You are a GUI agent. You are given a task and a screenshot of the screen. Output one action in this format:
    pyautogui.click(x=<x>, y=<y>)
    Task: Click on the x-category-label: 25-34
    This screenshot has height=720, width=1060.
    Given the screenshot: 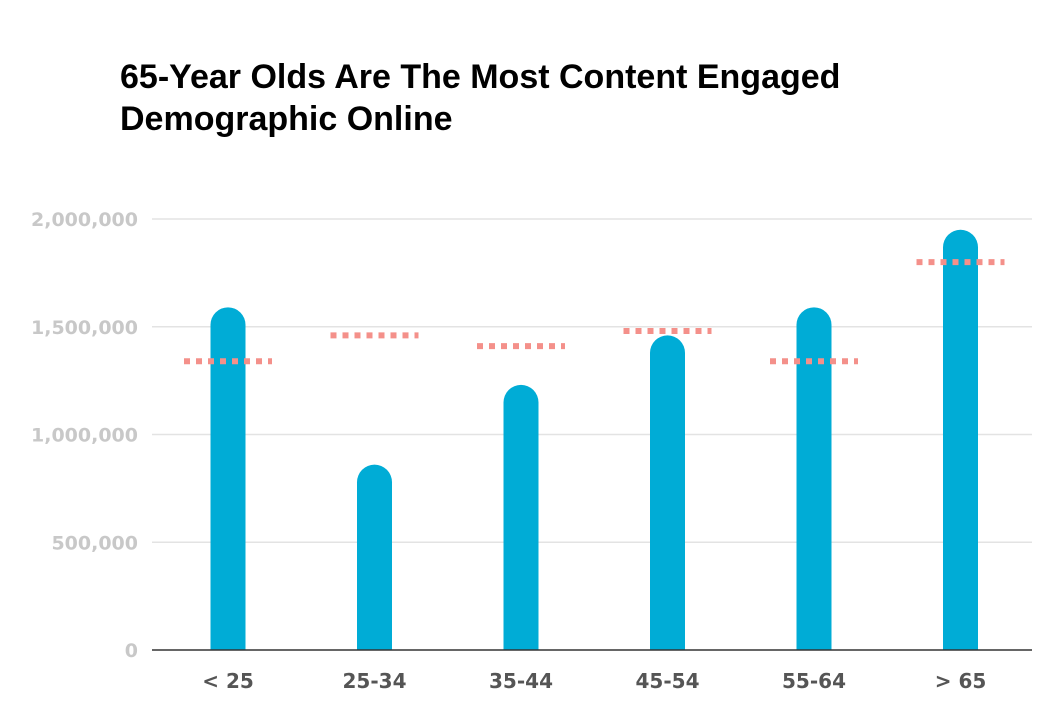 What is the action you would take?
    pyautogui.click(x=375, y=681)
    